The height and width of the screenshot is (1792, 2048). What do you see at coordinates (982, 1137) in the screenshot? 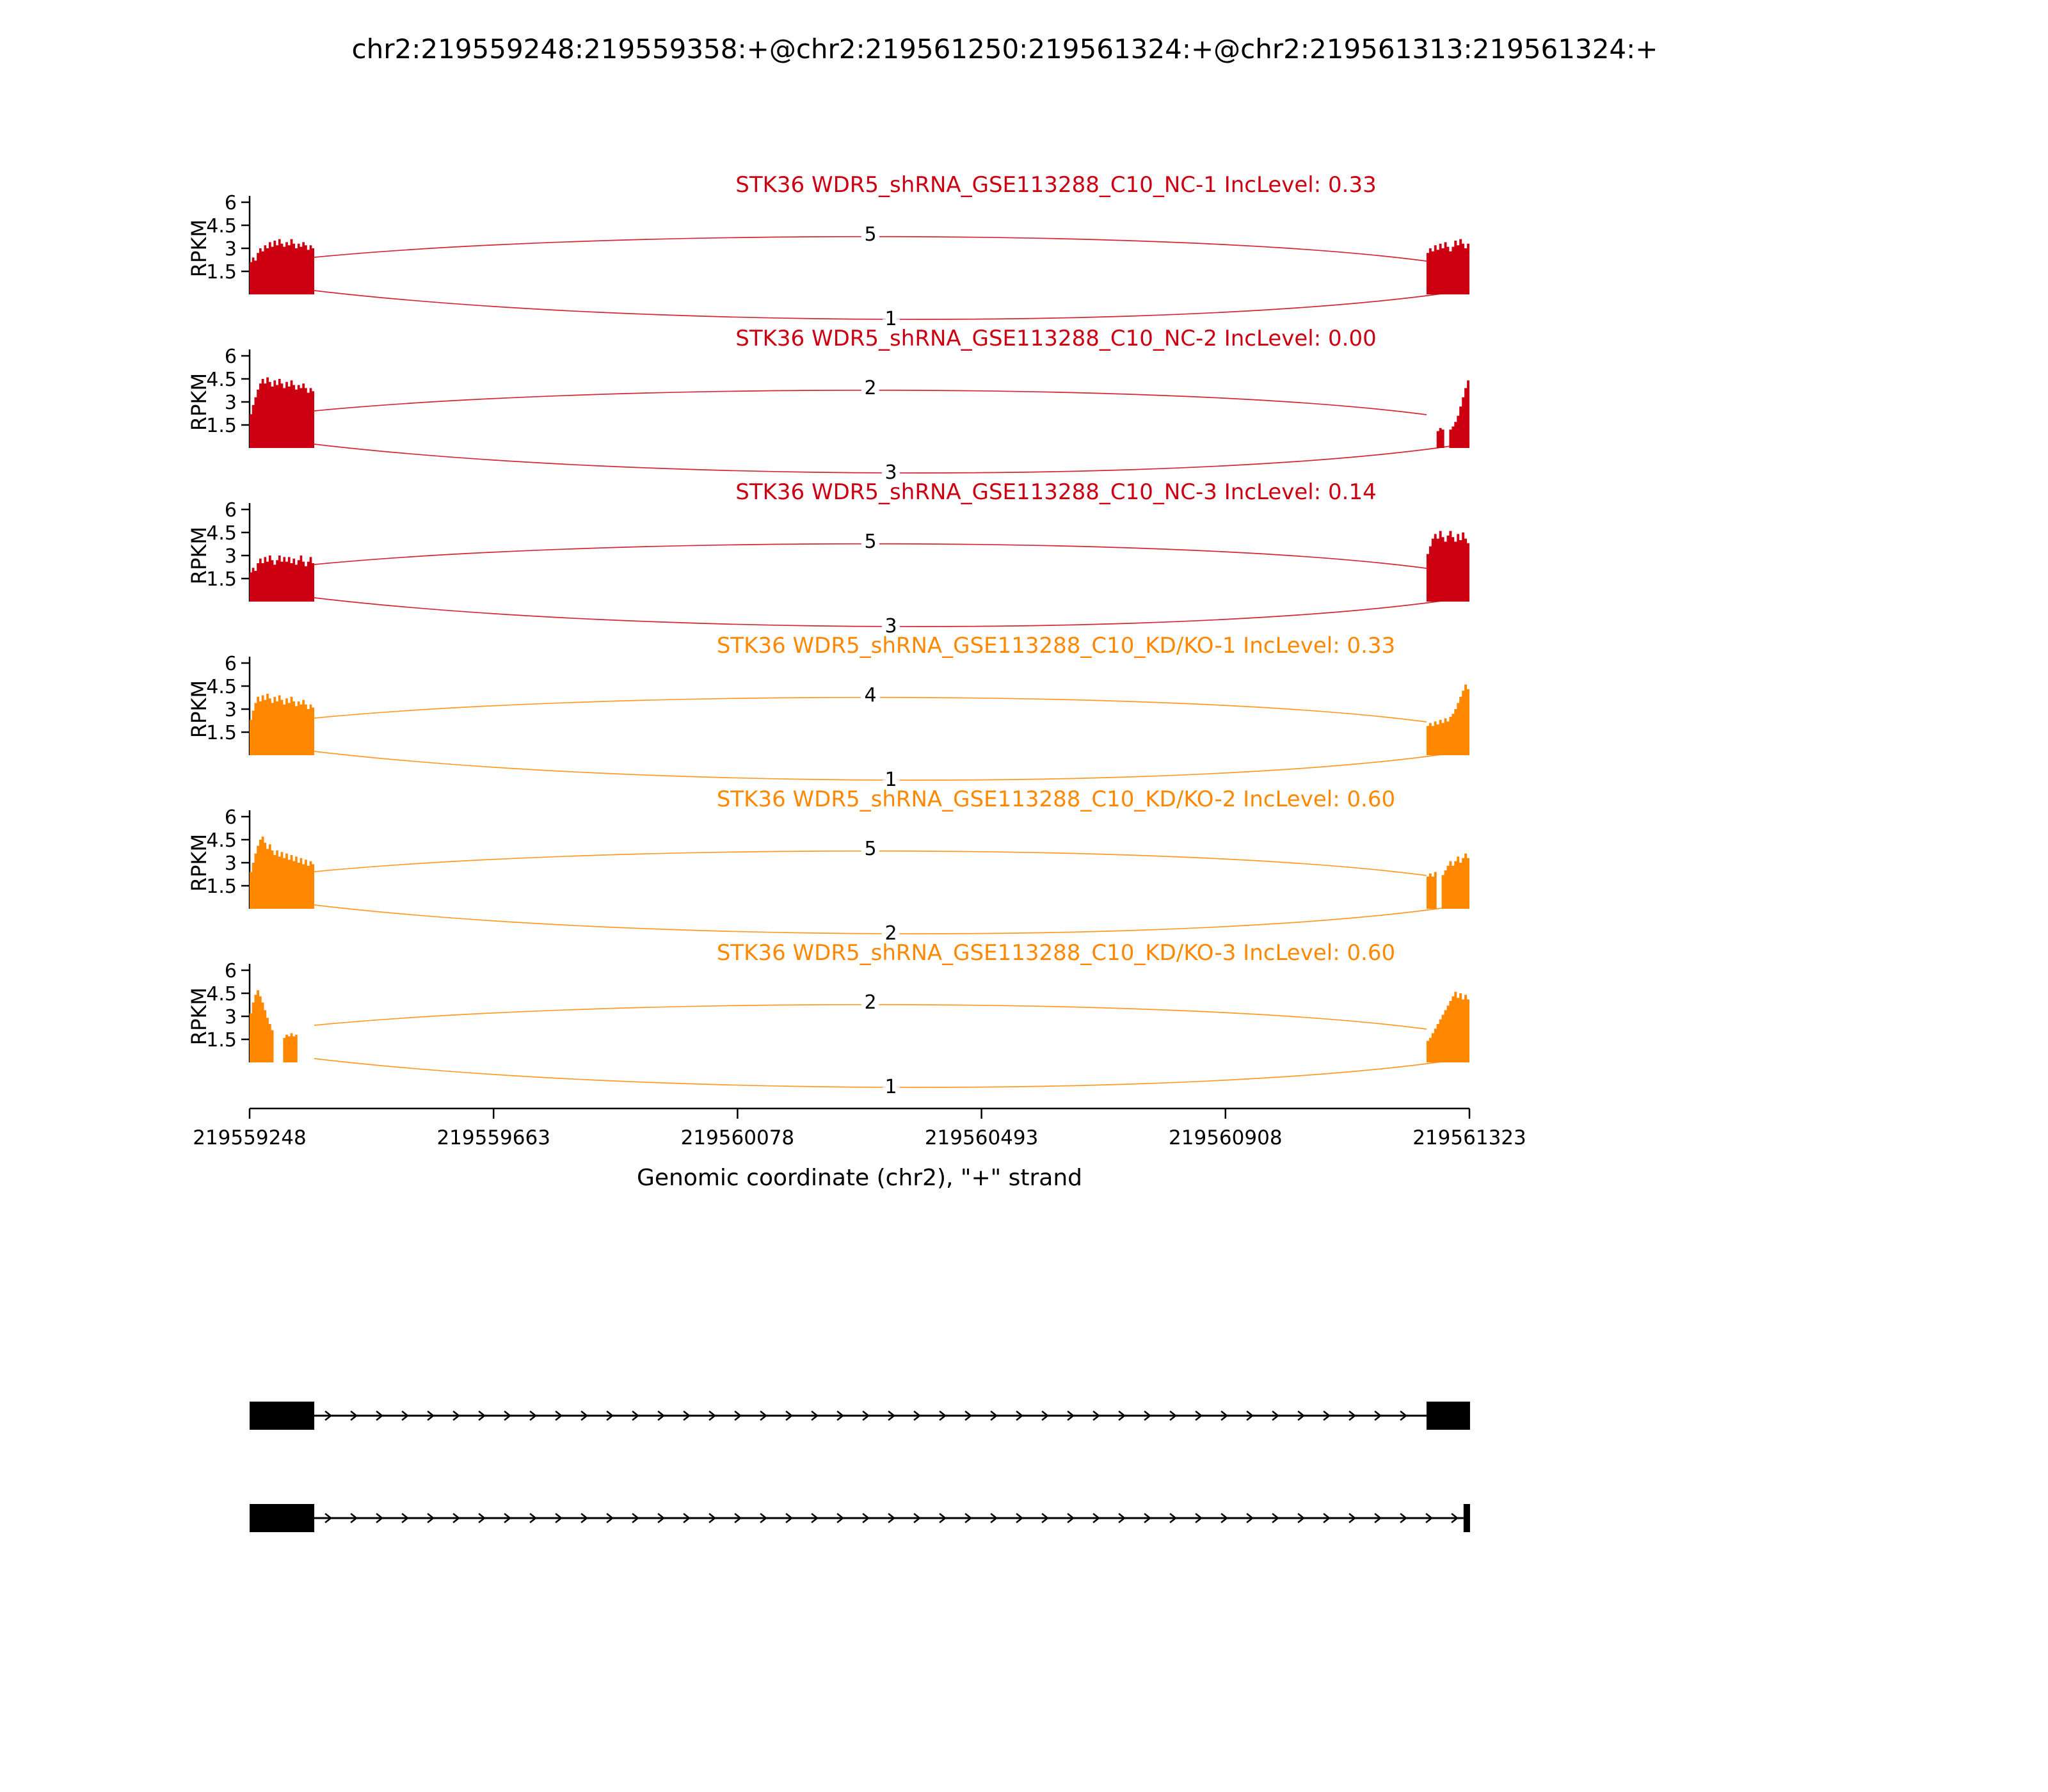
I see `x-tick-label: 219560493` at bounding box center [982, 1137].